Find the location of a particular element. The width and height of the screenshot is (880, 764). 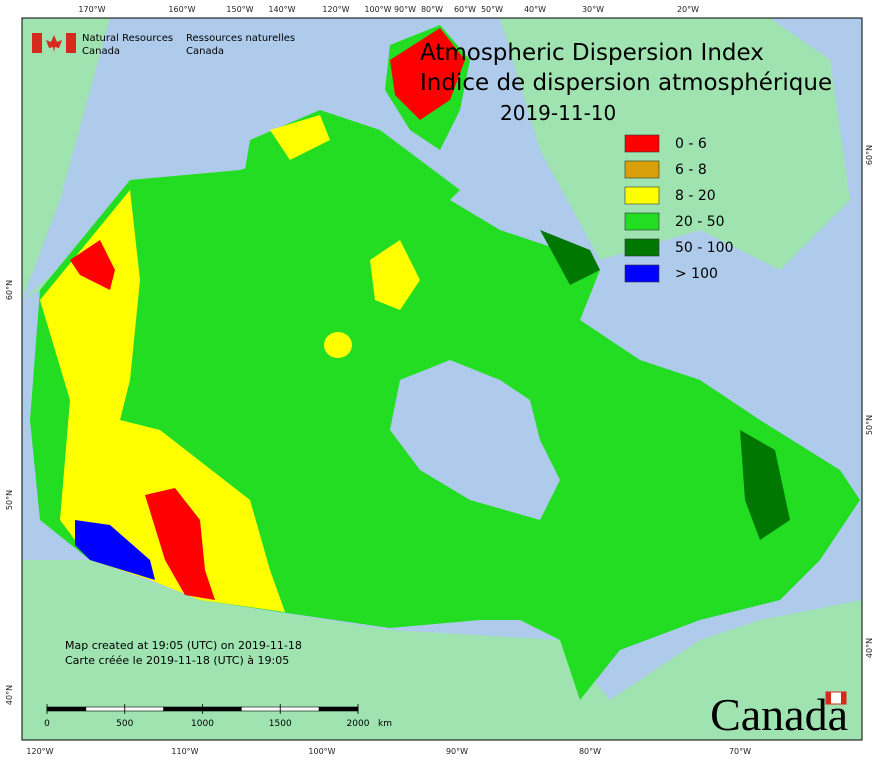

left-label: 60°N is located at coordinates (9, 290).